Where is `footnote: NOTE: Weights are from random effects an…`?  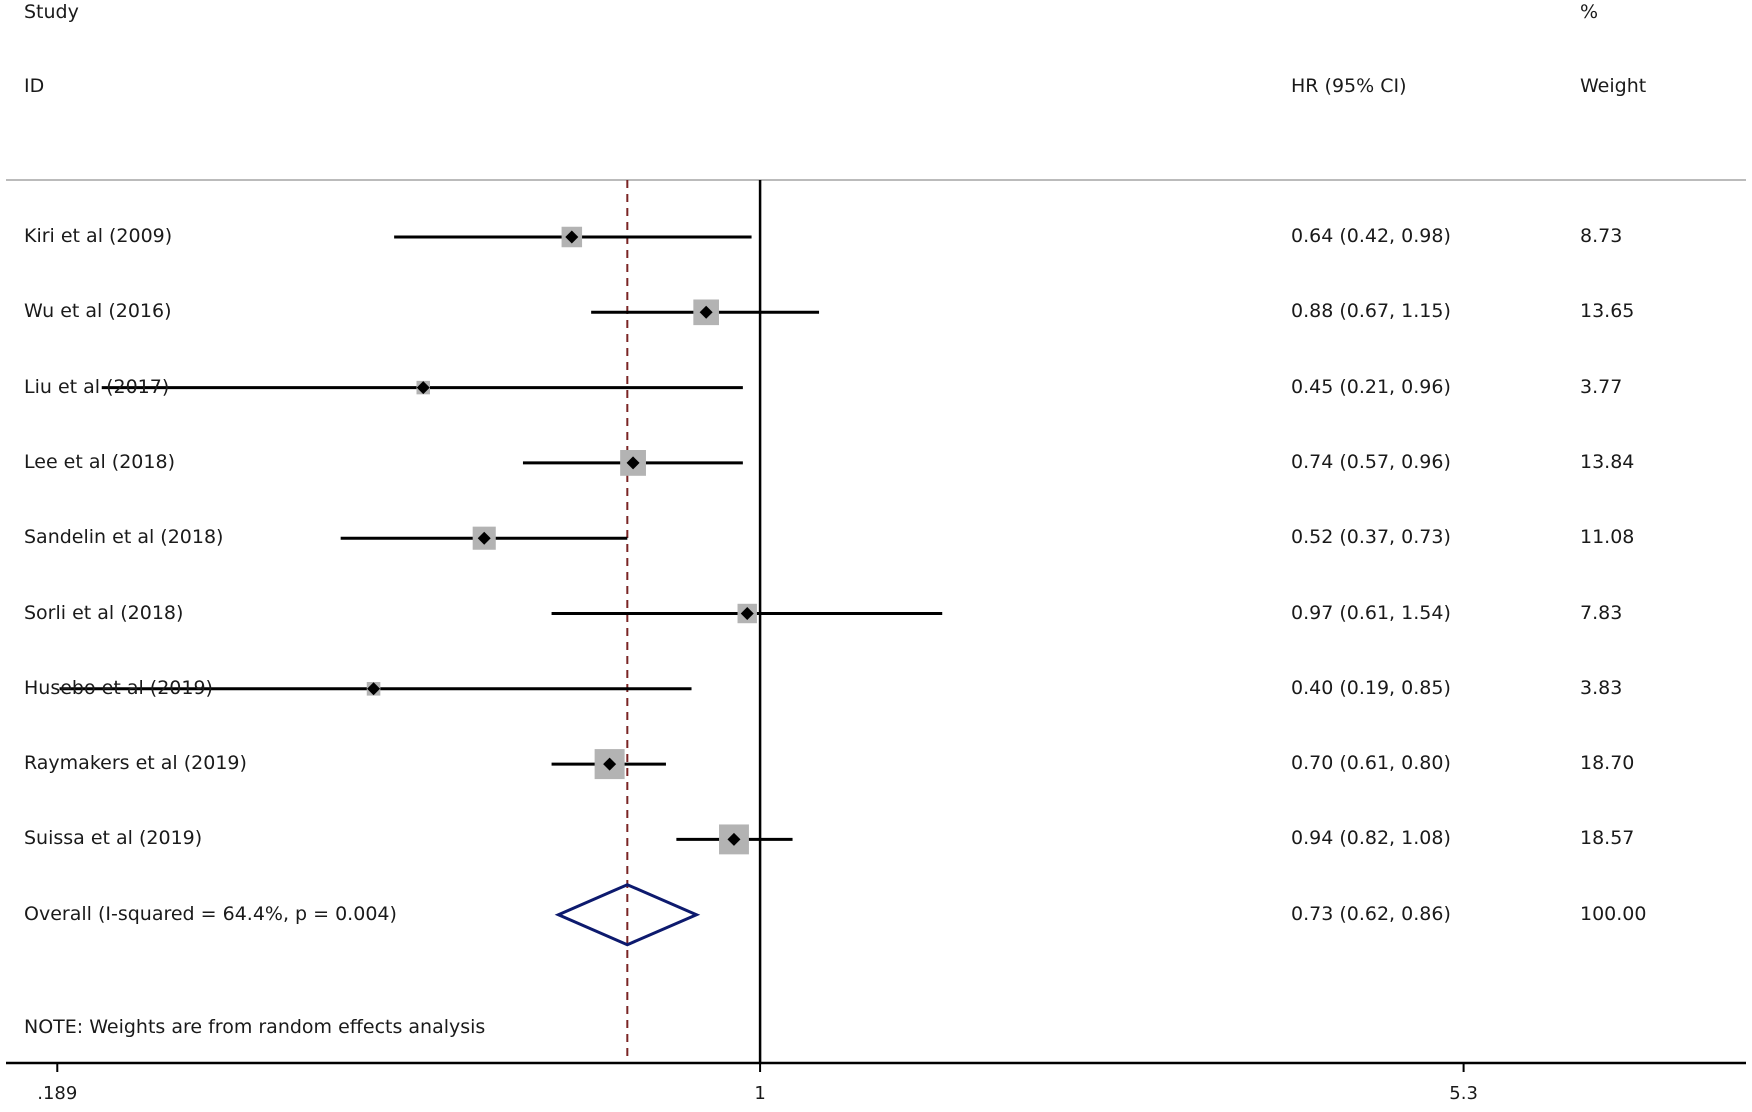 footnote: NOTE: Weights are from random effects an… is located at coordinates (255, 1027).